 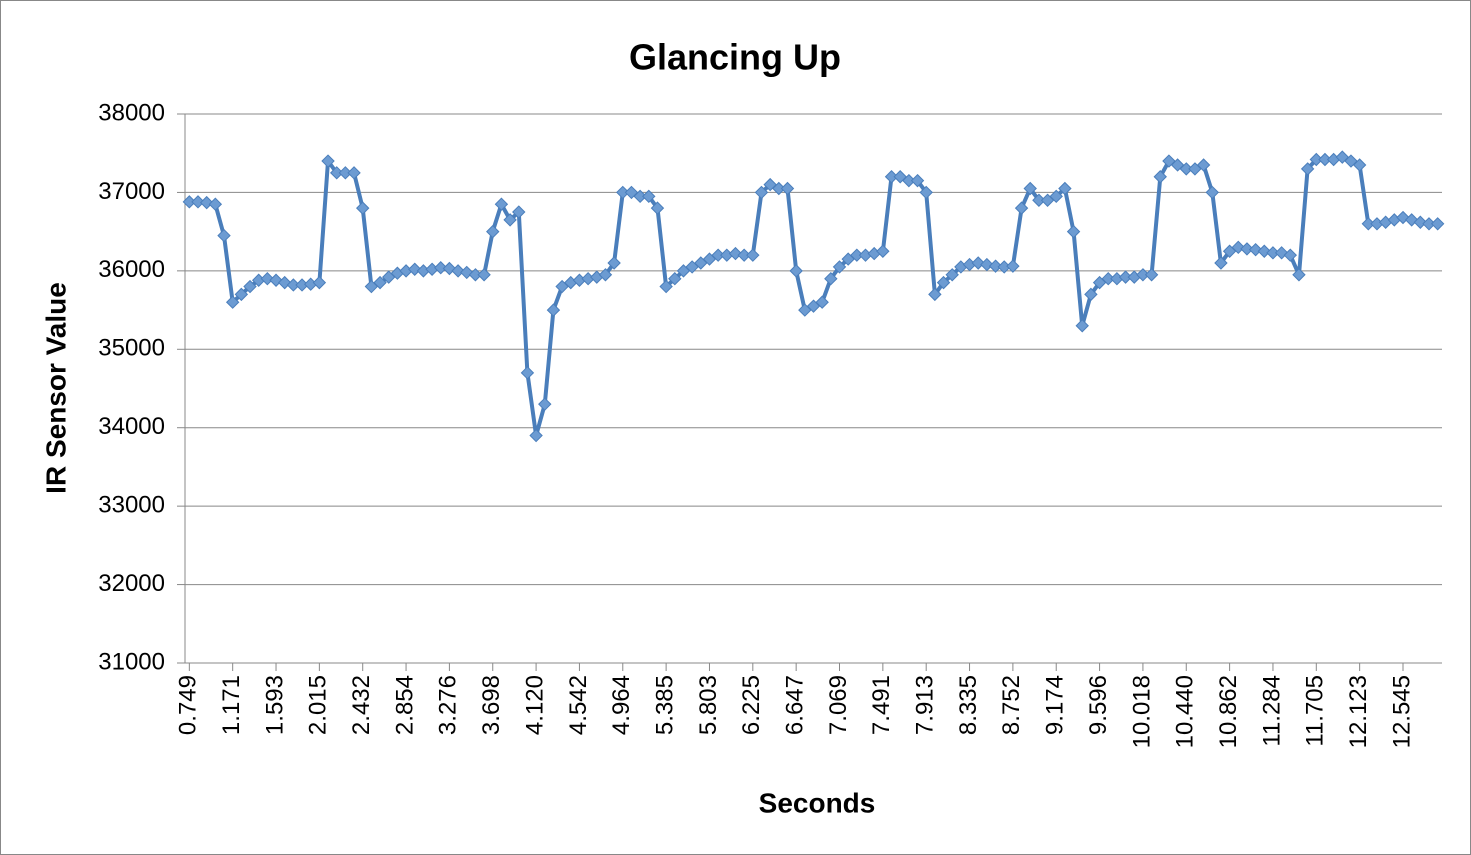 What do you see at coordinates (318, 705) in the screenshot?
I see `x-tick-label: 2.015` at bounding box center [318, 705].